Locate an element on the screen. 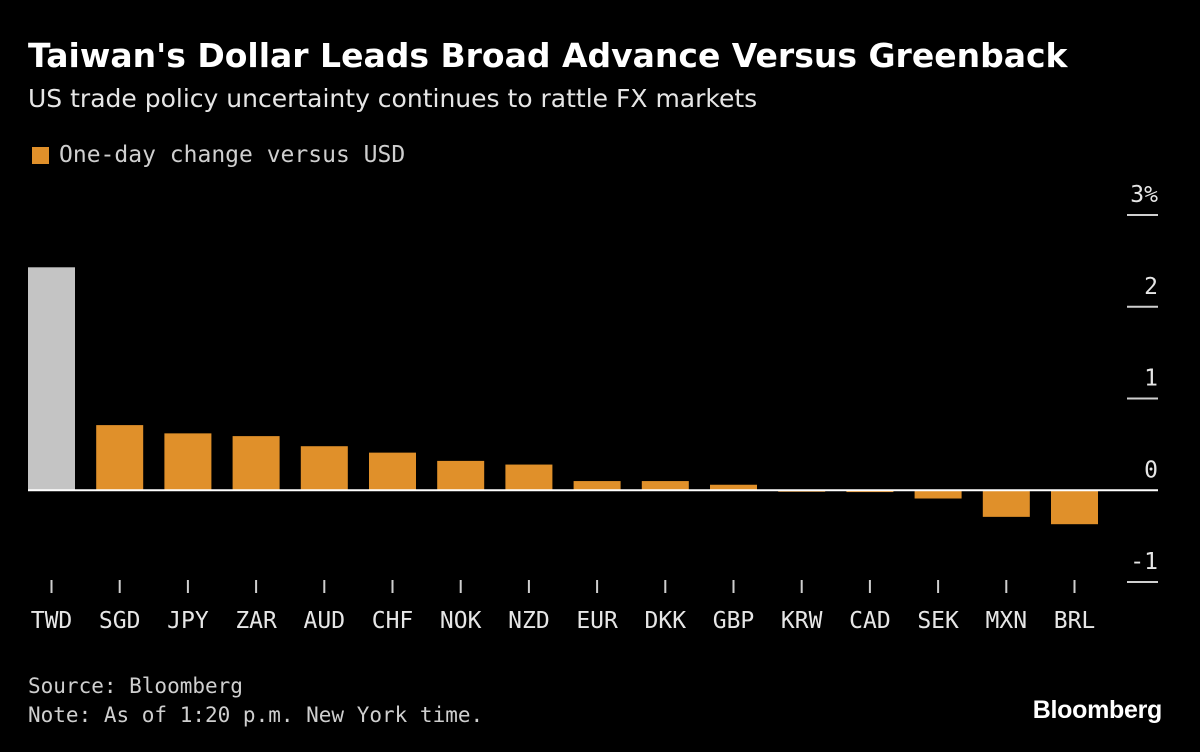  x-tick-label-nok: NOK is located at coordinates (461, 621).